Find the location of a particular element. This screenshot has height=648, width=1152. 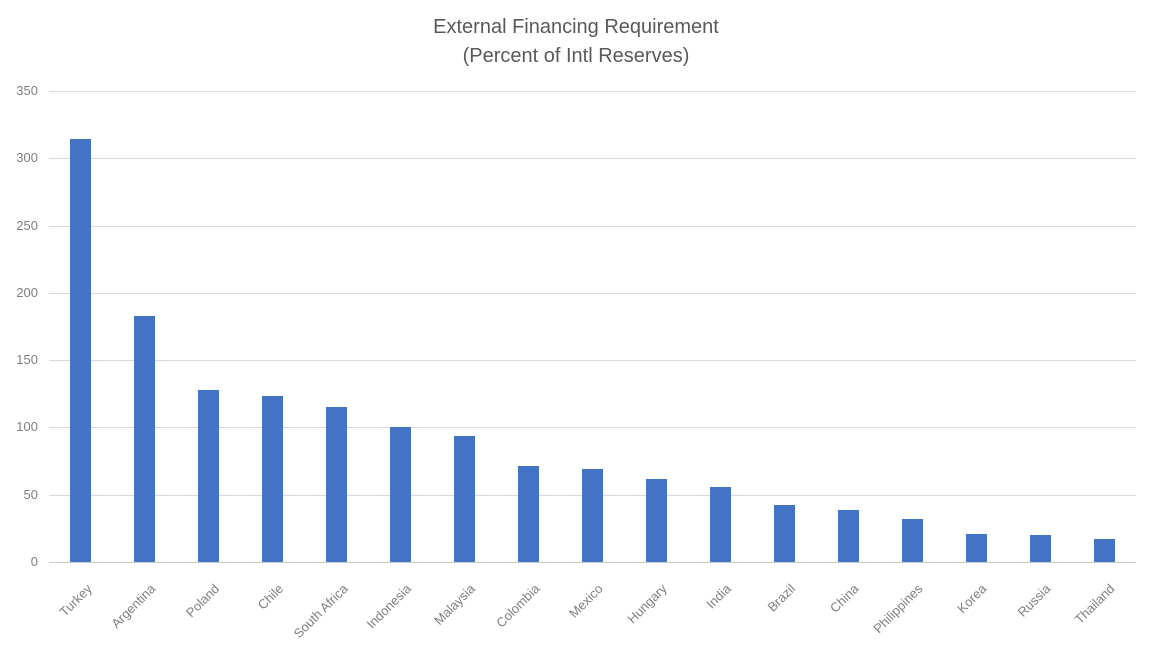

x-axis-label-colombia: Colombia is located at coordinates (517, 606).